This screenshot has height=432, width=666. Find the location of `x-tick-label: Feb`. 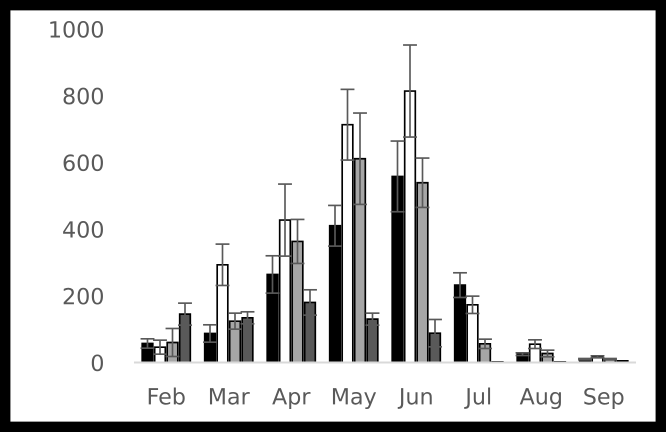

x-tick-label: Feb is located at coordinates (166, 396).